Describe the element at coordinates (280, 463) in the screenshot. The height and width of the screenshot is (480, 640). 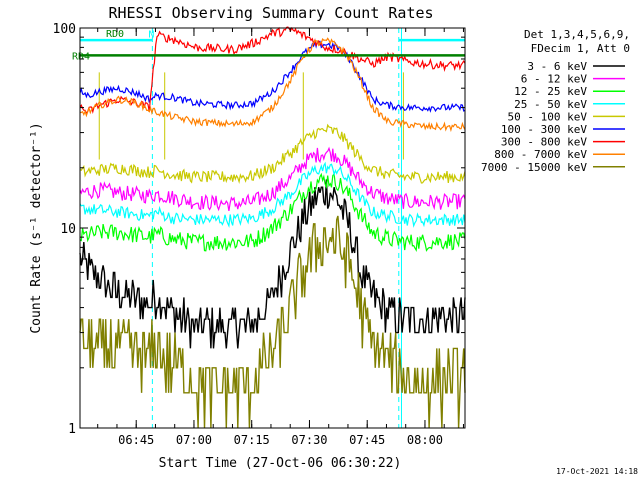
I see `x-axis-label: Start Time (27-Oct-06 06:30:22)` at that location.